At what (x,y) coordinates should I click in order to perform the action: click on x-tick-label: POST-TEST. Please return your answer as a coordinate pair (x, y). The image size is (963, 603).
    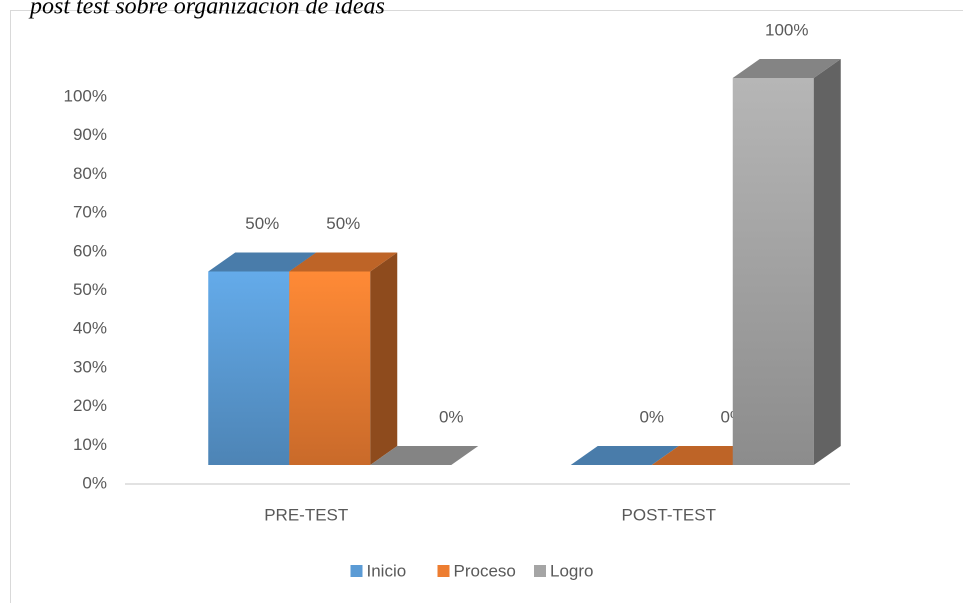
    Looking at the image, I should click on (669, 514).